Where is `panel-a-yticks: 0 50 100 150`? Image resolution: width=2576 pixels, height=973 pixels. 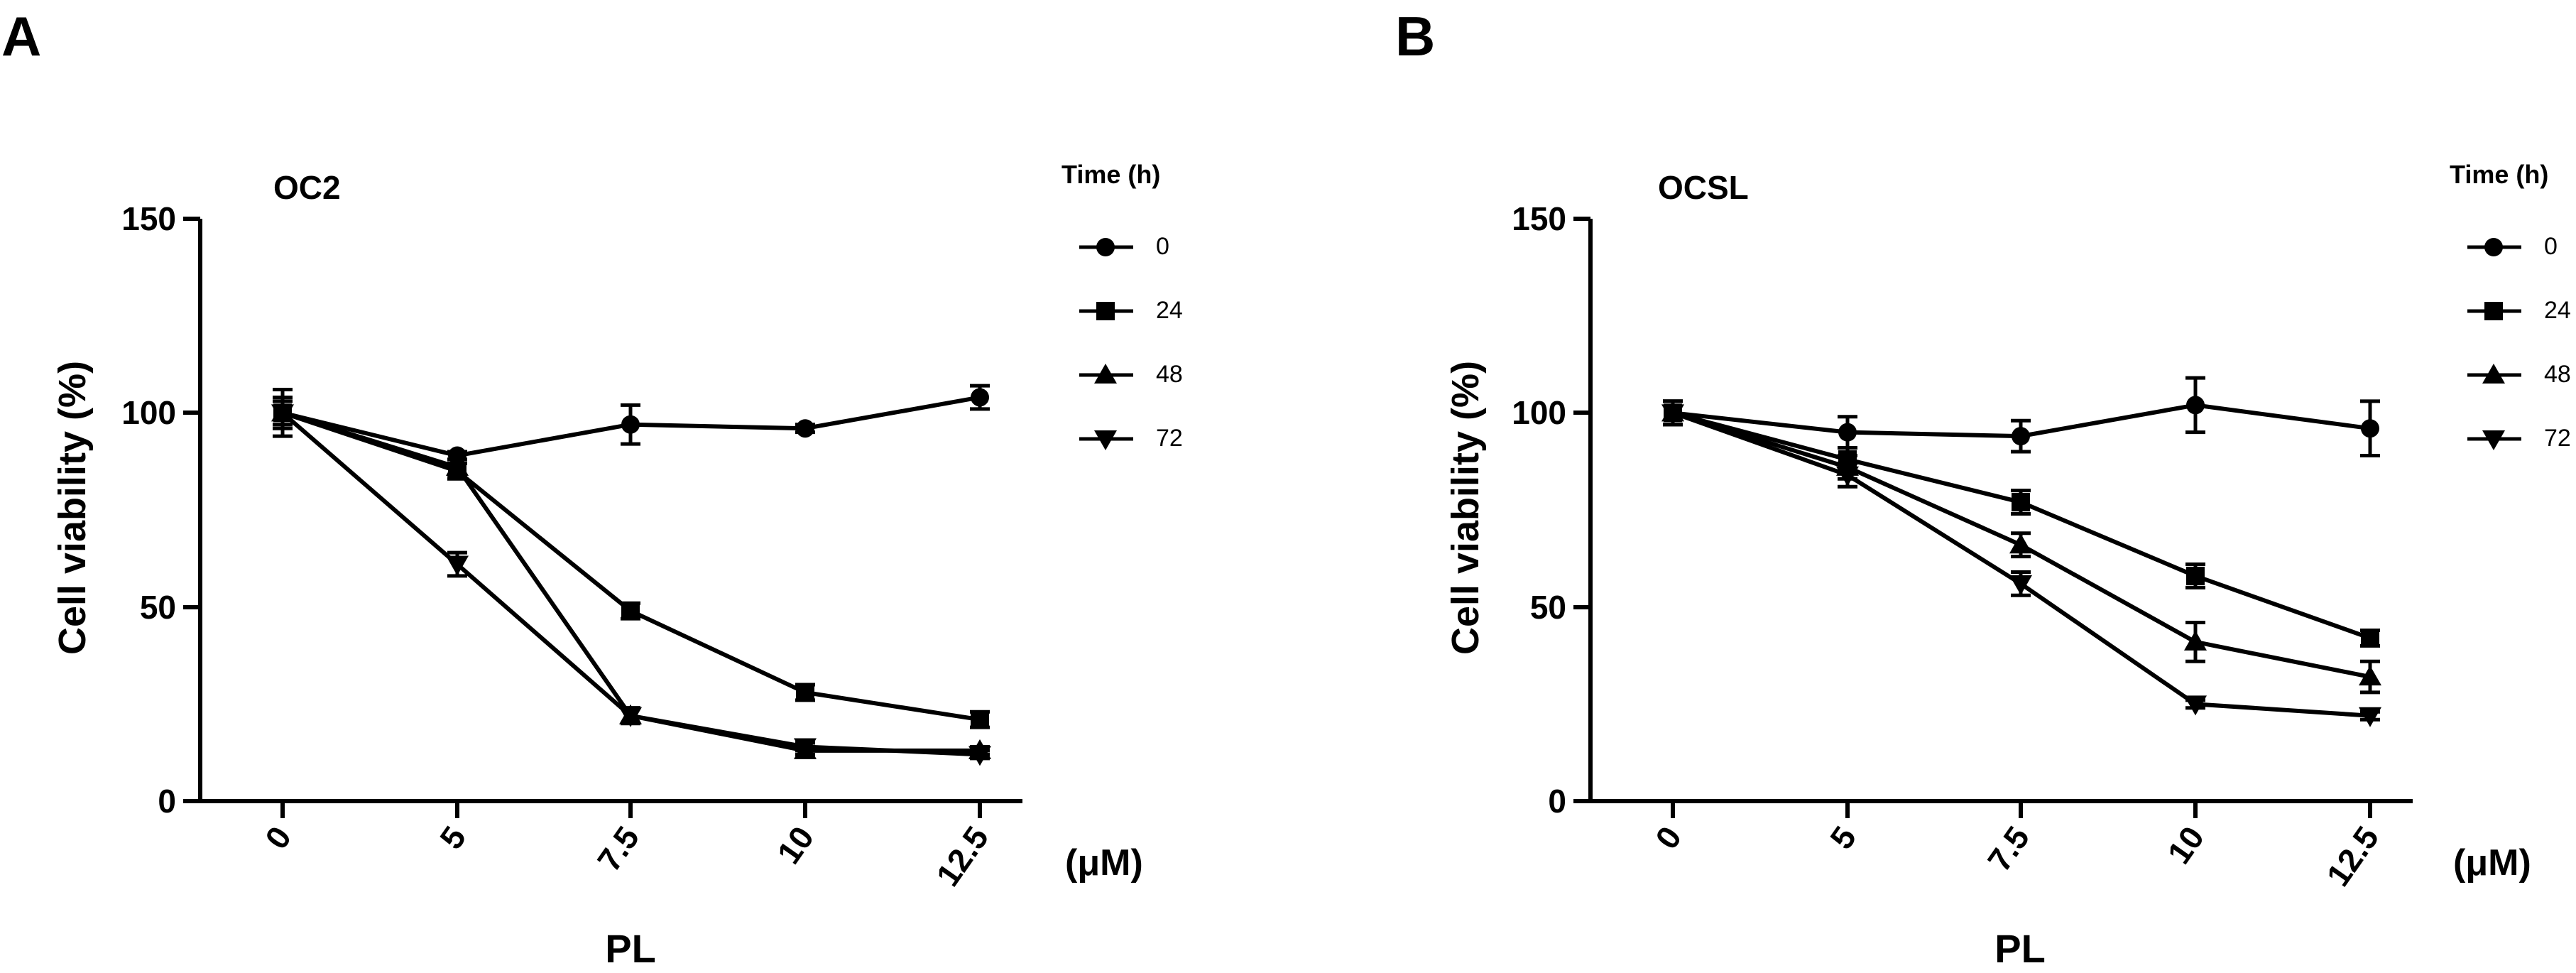 panel-a-yticks: 0 50 100 150 is located at coordinates (160, 510).